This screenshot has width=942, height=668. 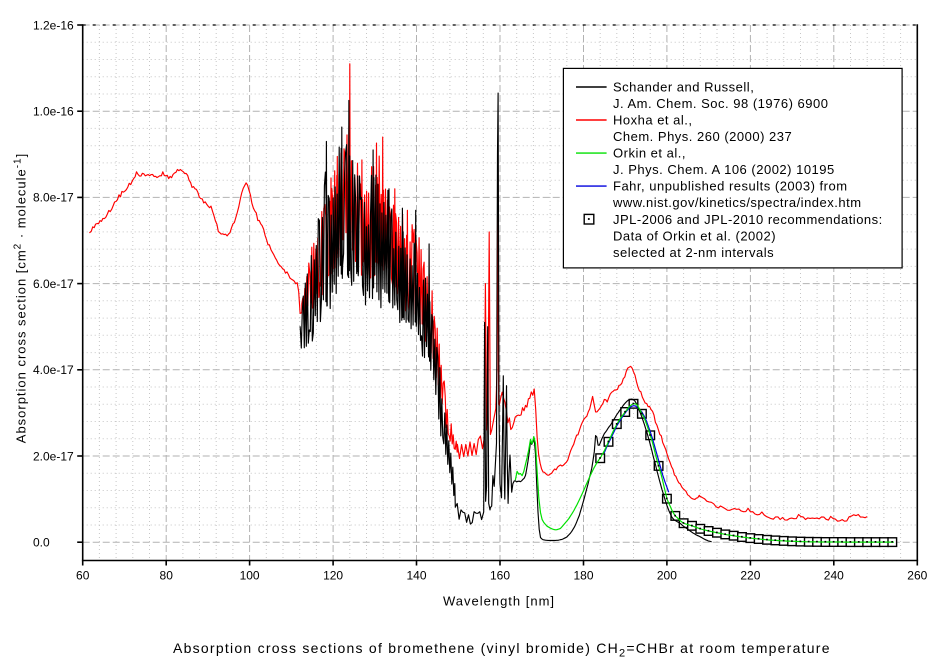 I want to click on svg-text: 120, so click(x=333, y=576).